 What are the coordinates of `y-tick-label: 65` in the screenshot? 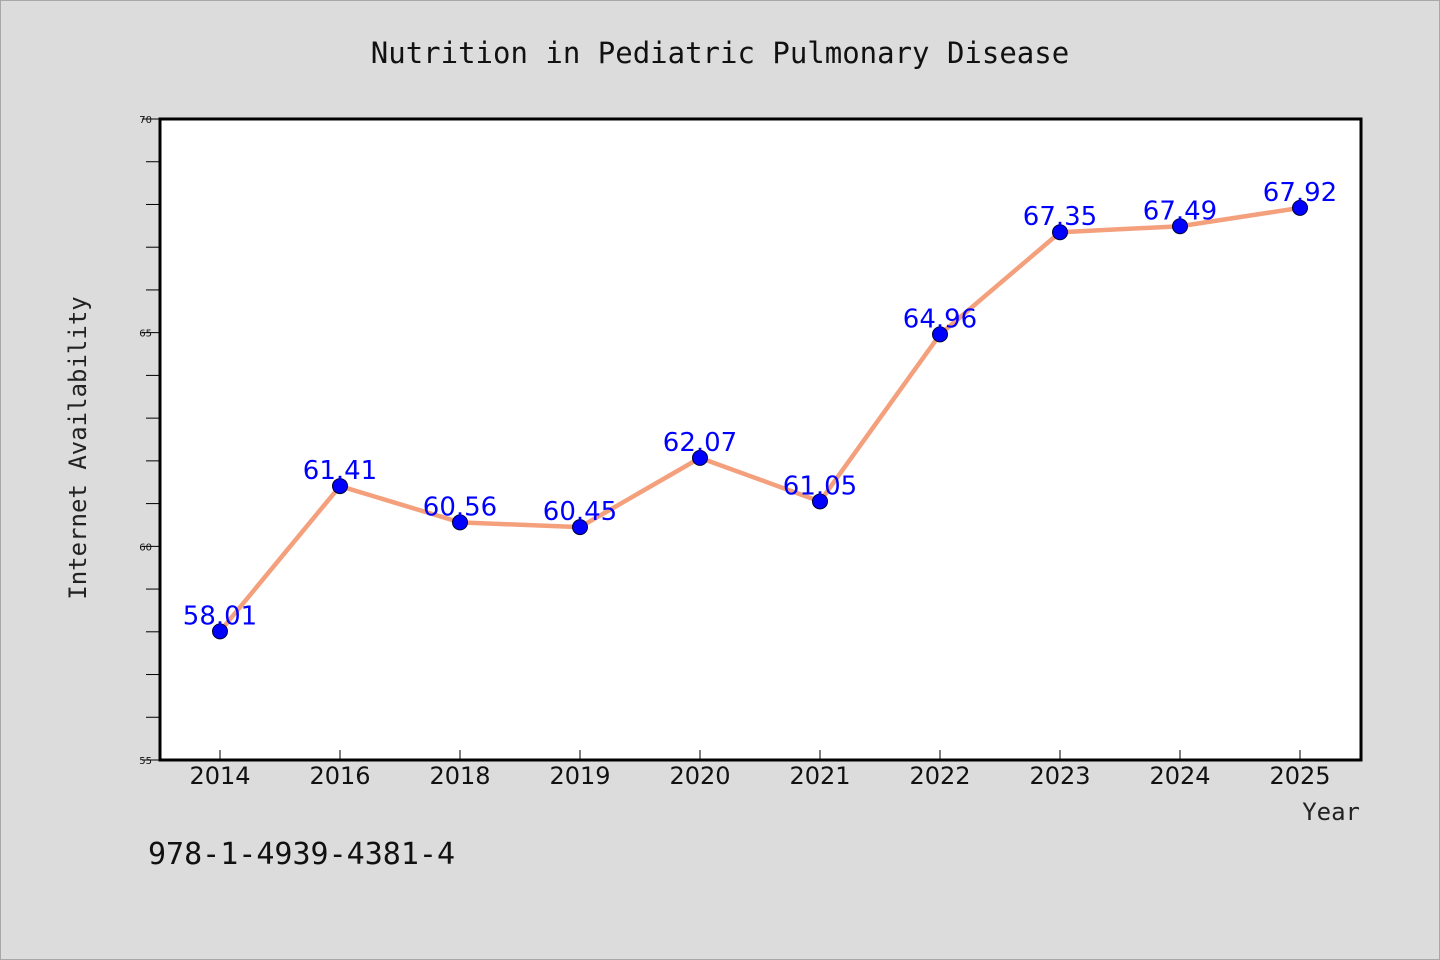 It's located at (145, 334).